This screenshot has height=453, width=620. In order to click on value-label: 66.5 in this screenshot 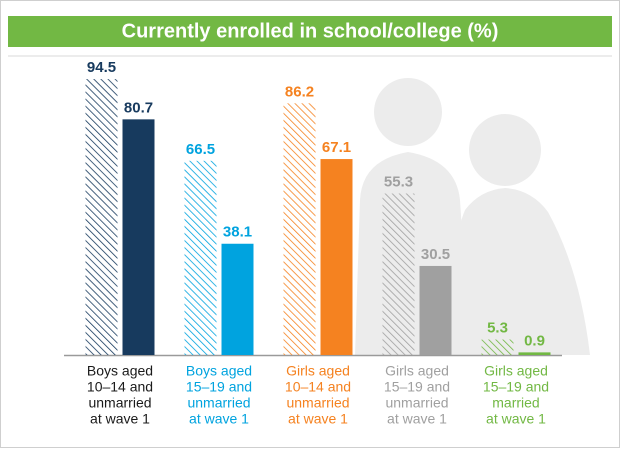, I will do `click(200, 149)`.